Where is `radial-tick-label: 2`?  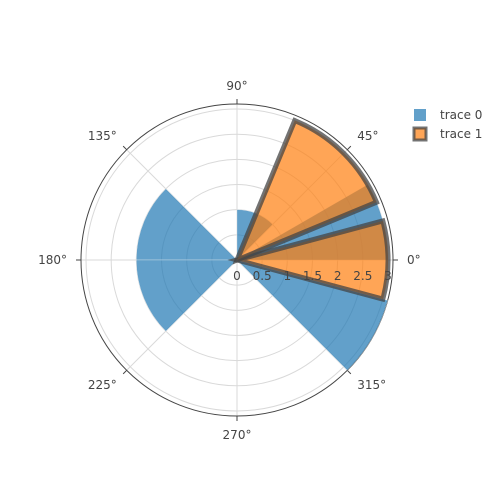
radial-tick-label: 2 is located at coordinates (338, 276).